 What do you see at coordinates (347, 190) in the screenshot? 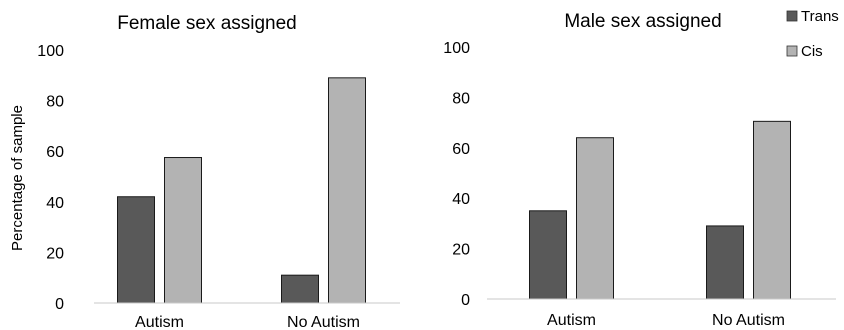
I see `bar-female-cis-no-autism` at bounding box center [347, 190].